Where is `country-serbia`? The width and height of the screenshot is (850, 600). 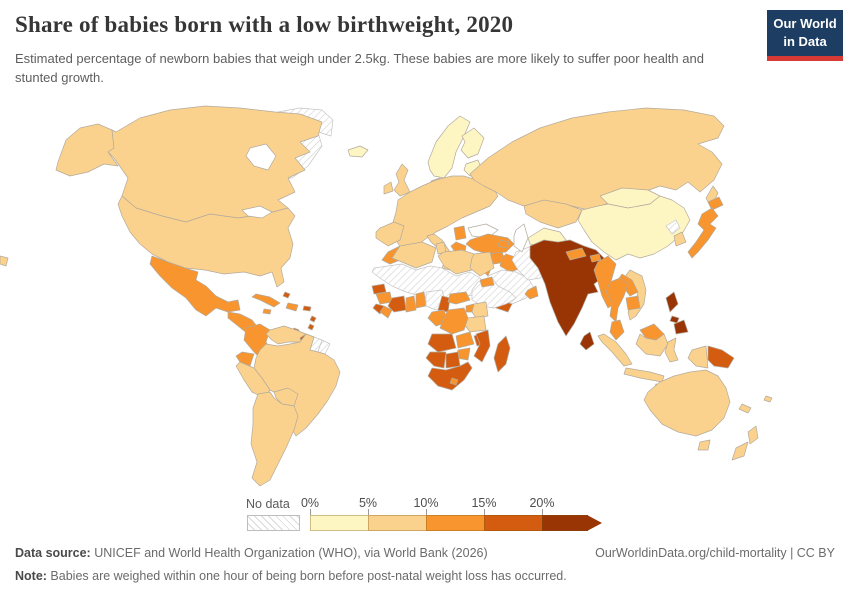
country-serbia is located at coordinates (460, 233).